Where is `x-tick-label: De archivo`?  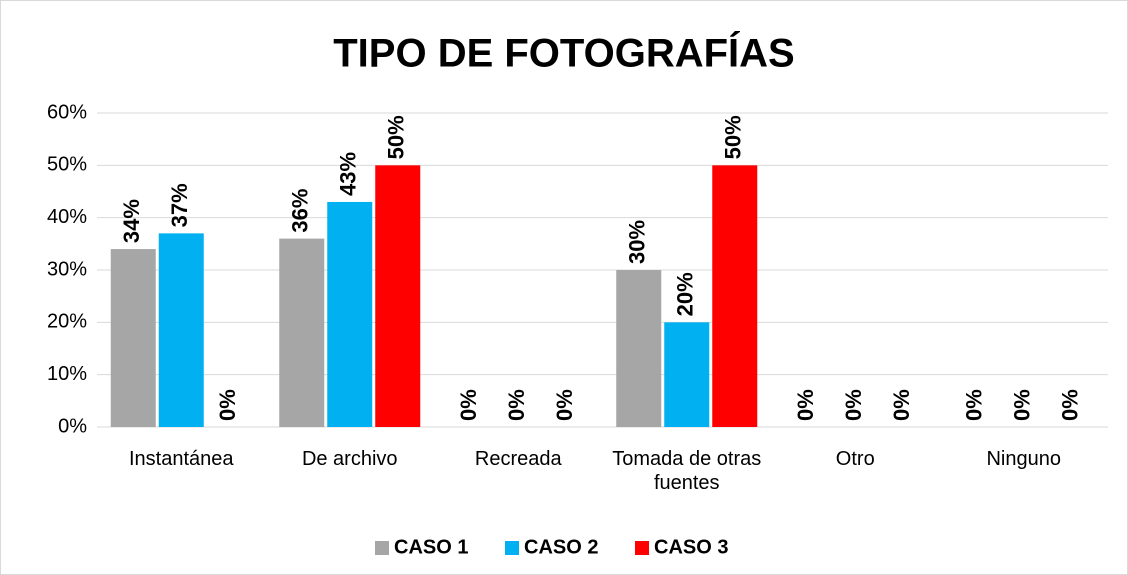 x-tick-label: De archivo is located at coordinates (349, 459).